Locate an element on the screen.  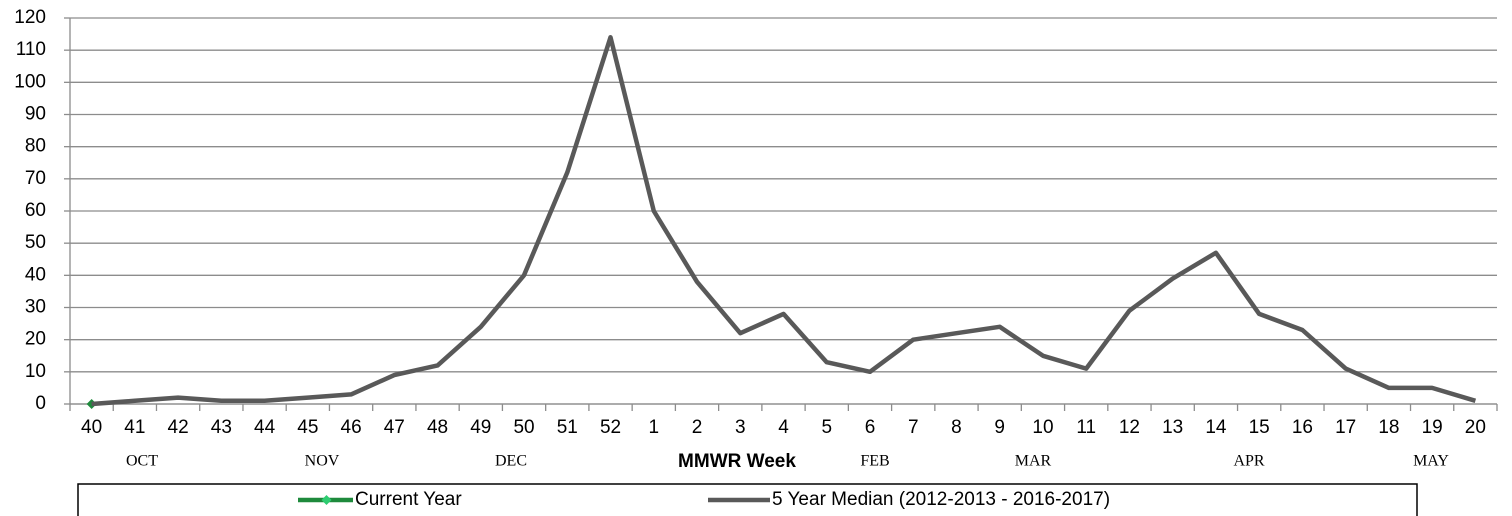
y-tick-label: 40 is located at coordinates (35, 274).